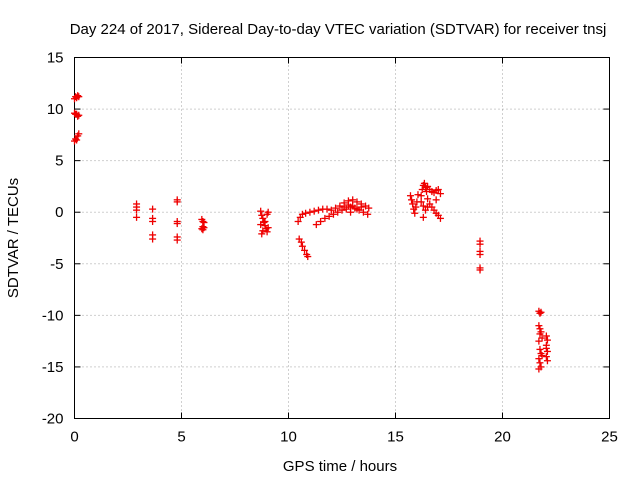  I want to click on y-tick-label: -15, so click(53, 367).